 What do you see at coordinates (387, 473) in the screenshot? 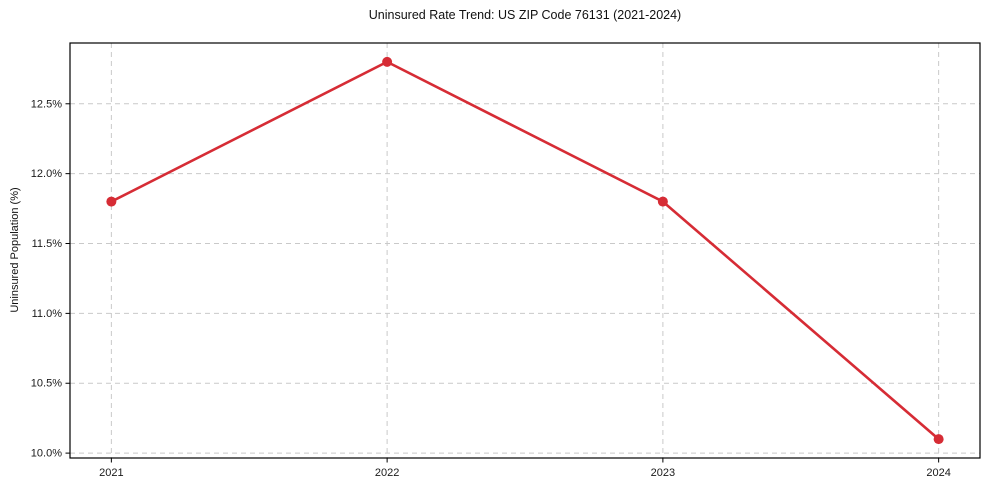
I see `x-tick-label: 2022` at bounding box center [387, 473].